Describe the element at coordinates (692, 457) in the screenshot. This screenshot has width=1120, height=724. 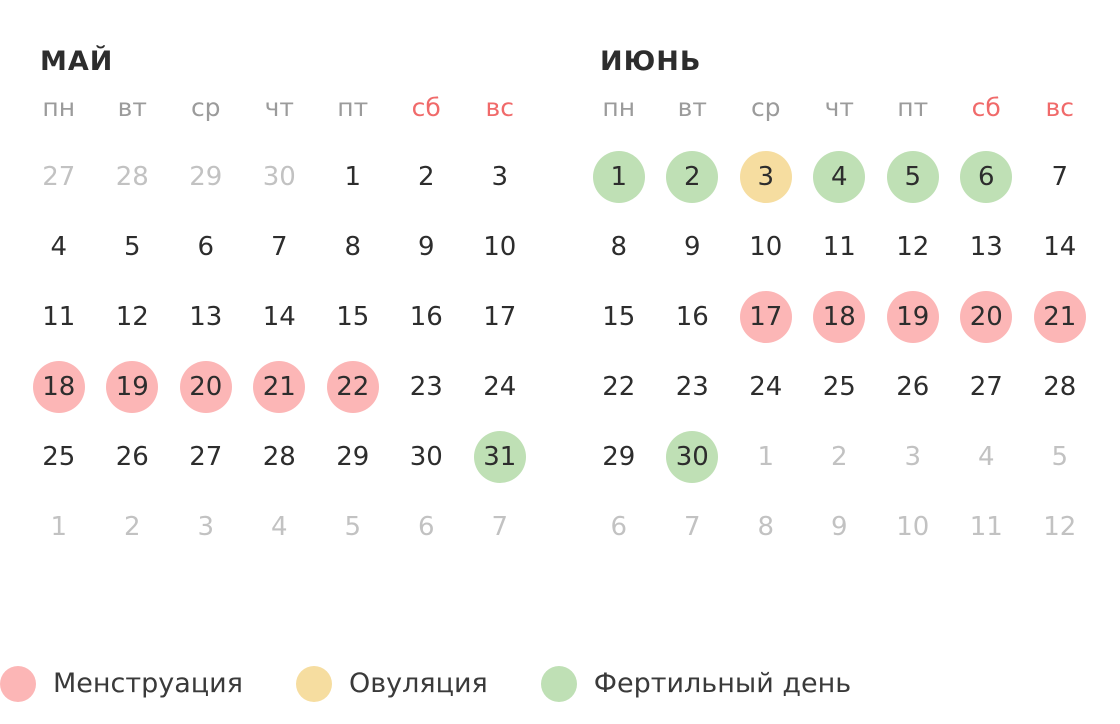
I see `day-fertile: 30` at that location.